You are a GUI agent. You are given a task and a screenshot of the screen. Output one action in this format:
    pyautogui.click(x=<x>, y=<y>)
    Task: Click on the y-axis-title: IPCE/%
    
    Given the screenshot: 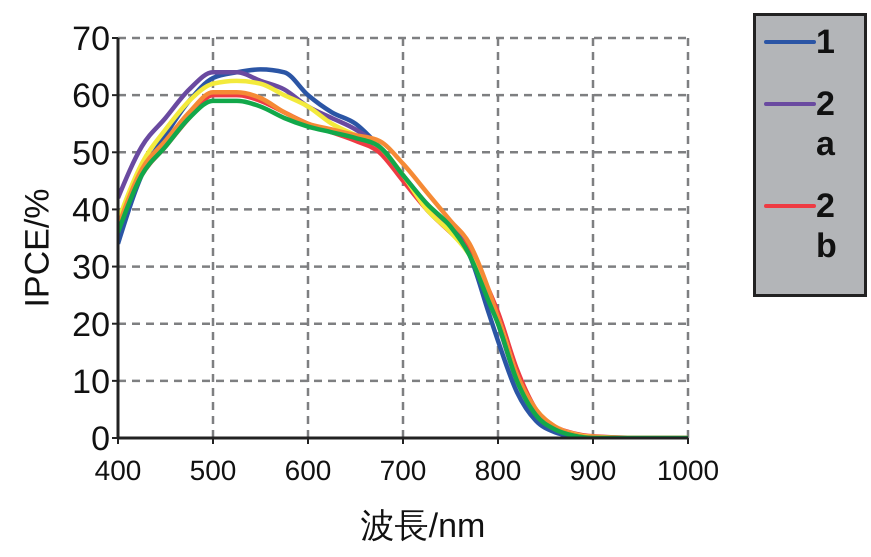 What is the action you would take?
    pyautogui.click(x=38, y=248)
    